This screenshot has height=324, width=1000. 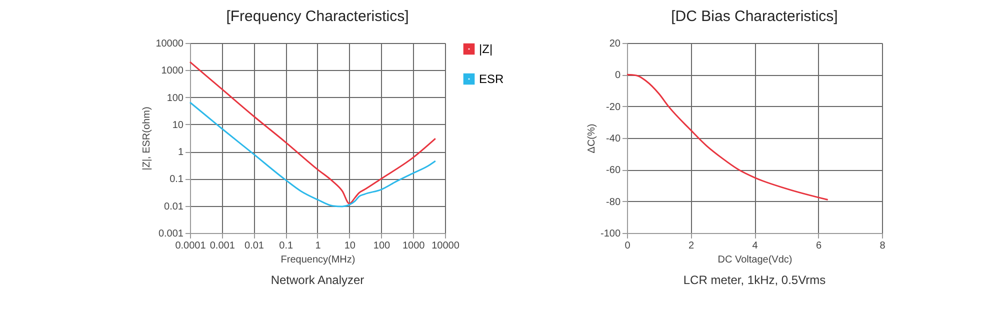 I want to click on y-tick-label: -60, so click(x=613, y=170).